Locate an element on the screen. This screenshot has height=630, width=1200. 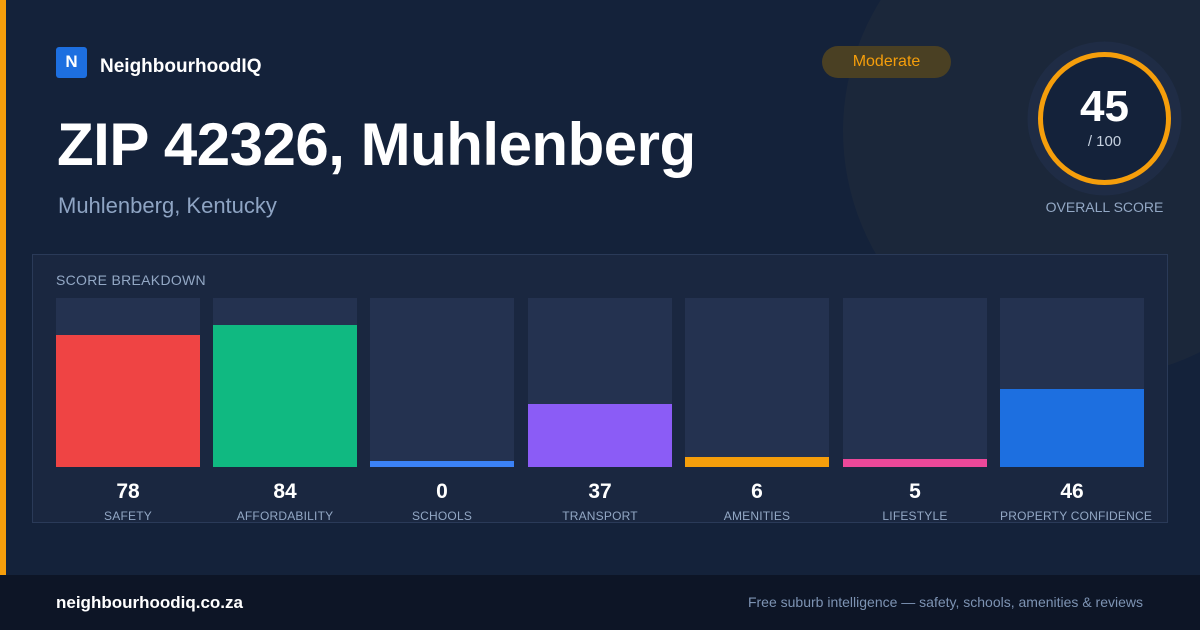
breakdown-item-transport: 37 TRANSPORT is located at coordinates (600, 410).